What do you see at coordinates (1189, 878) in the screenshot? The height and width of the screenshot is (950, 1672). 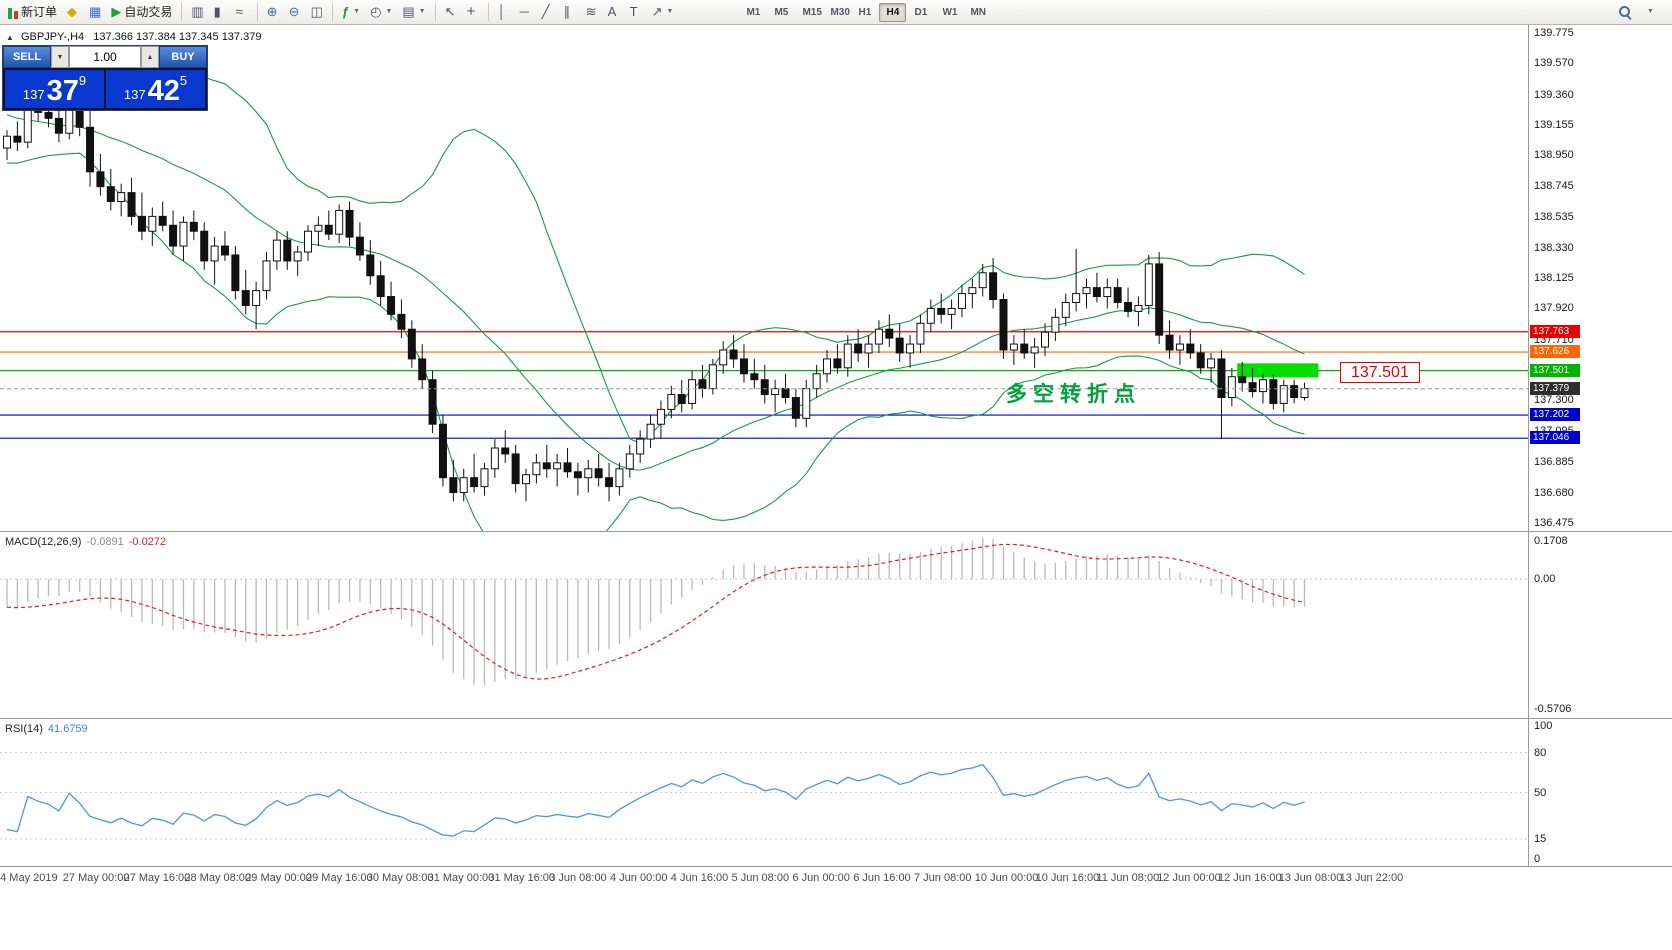 I see `time-label: 12 Jun 00:00` at bounding box center [1189, 878].